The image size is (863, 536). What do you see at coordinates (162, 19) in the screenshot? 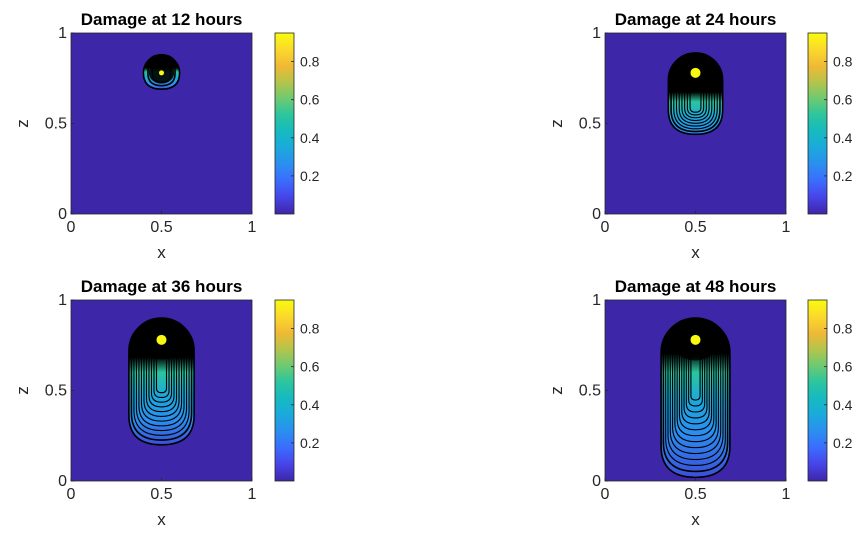
I see `plot-title: Damage at 12 hours` at bounding box center [162, 19].